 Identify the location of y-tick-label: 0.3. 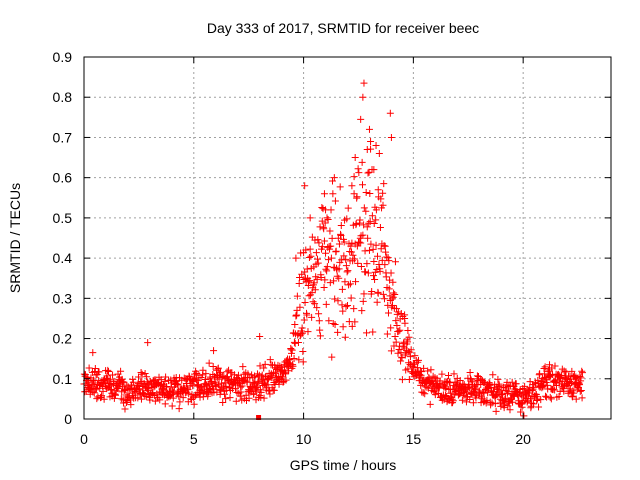
(63, 298).